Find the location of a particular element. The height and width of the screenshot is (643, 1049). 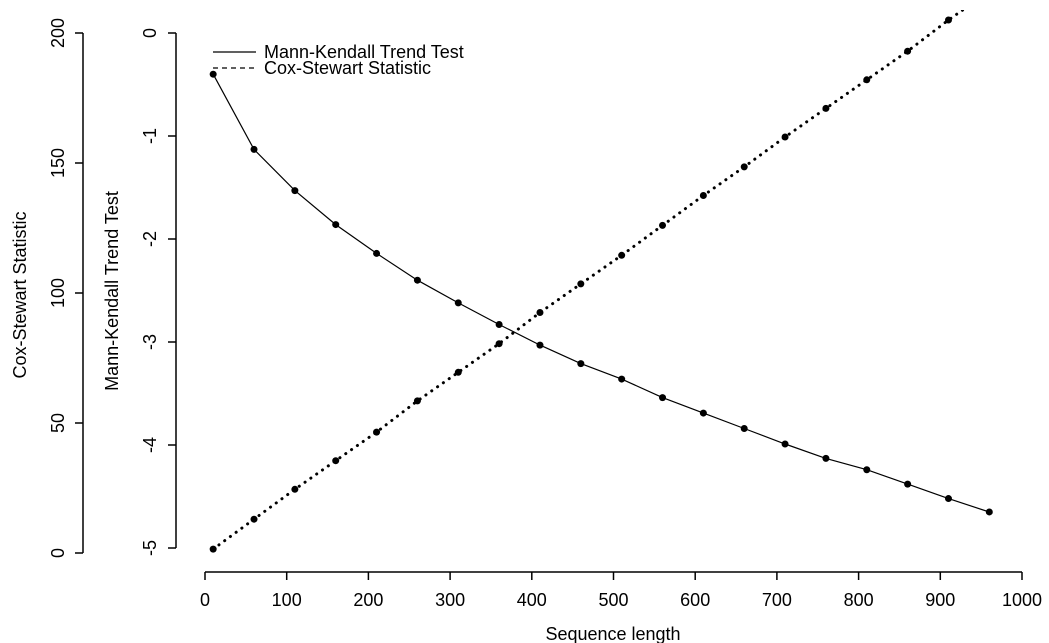

cox-stewart-tick-label: 200 is located at coordinates (58, 33).